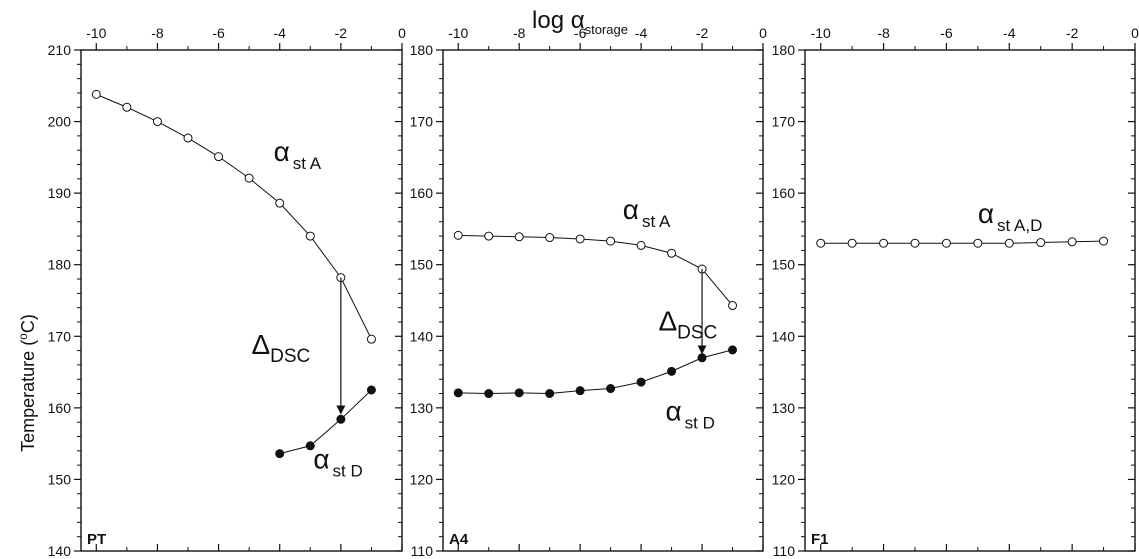 The height and width of the screenshot is (559, 1139). Describe the element at coordinates (580, 22) in the screenshot. I see `top-axis-title: log αstorage` at that location.